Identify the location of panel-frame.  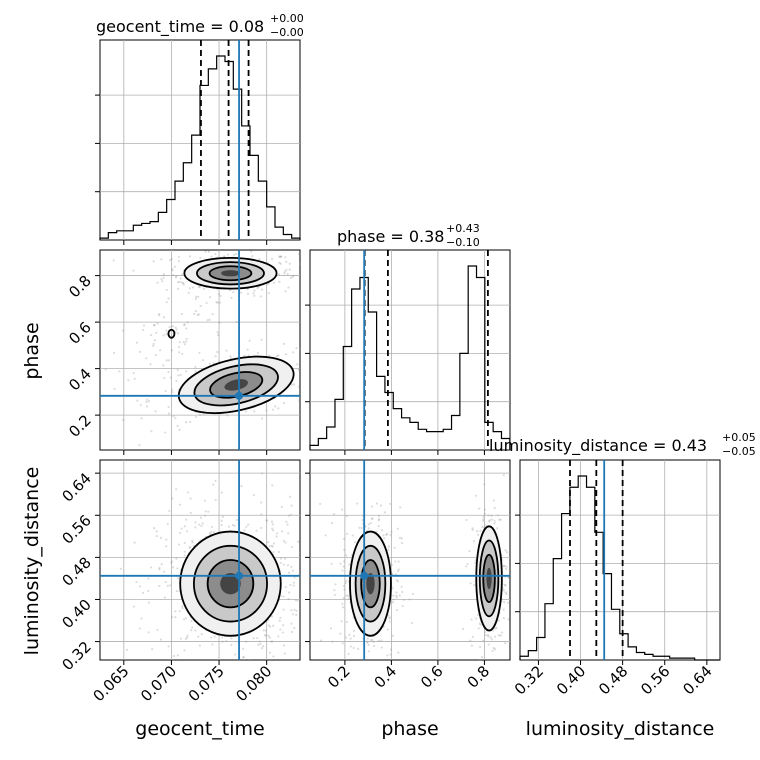
(410, 350).